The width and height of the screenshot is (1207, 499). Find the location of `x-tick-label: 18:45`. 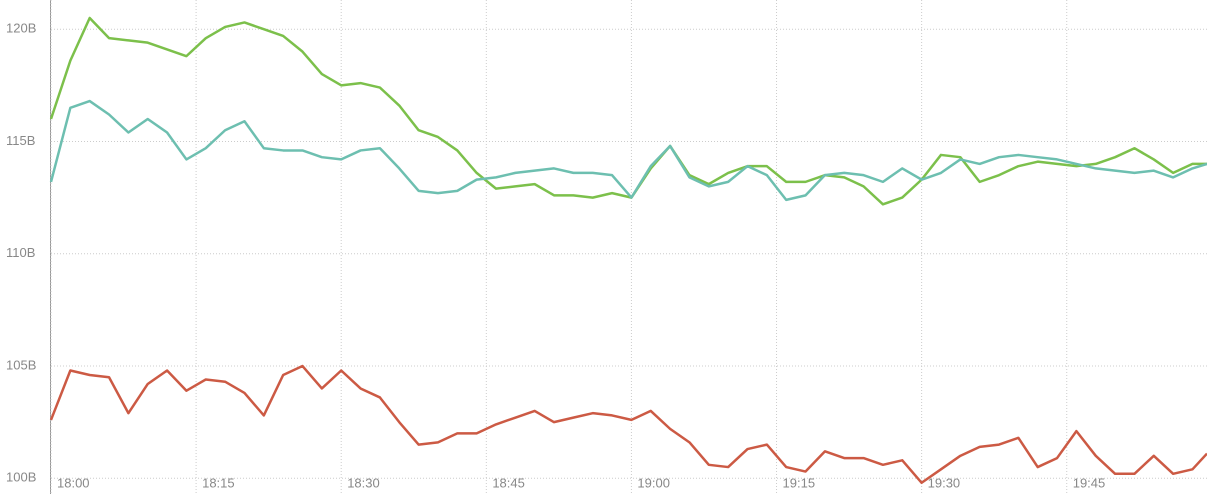

x-tick-label: 18:45 is located at coordinates (508, 482).